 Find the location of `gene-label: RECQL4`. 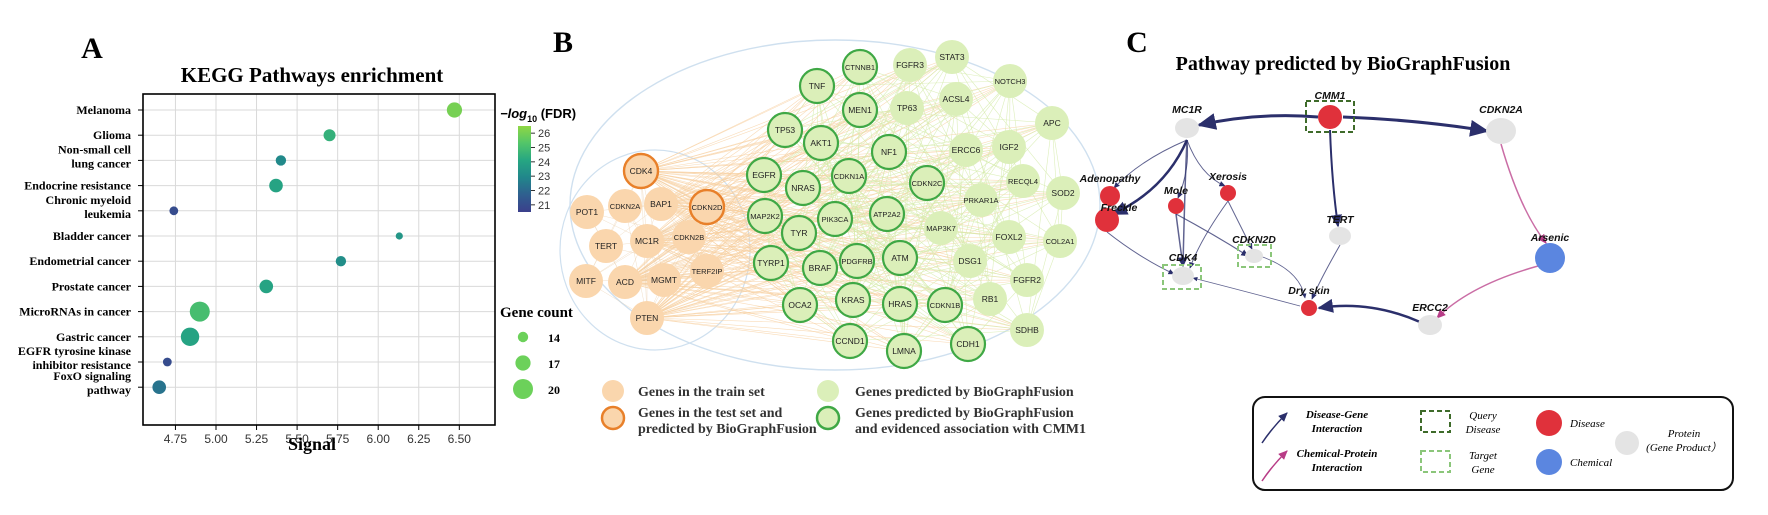

gene-label: RECQL4 is located at coordinates (1023, 181).